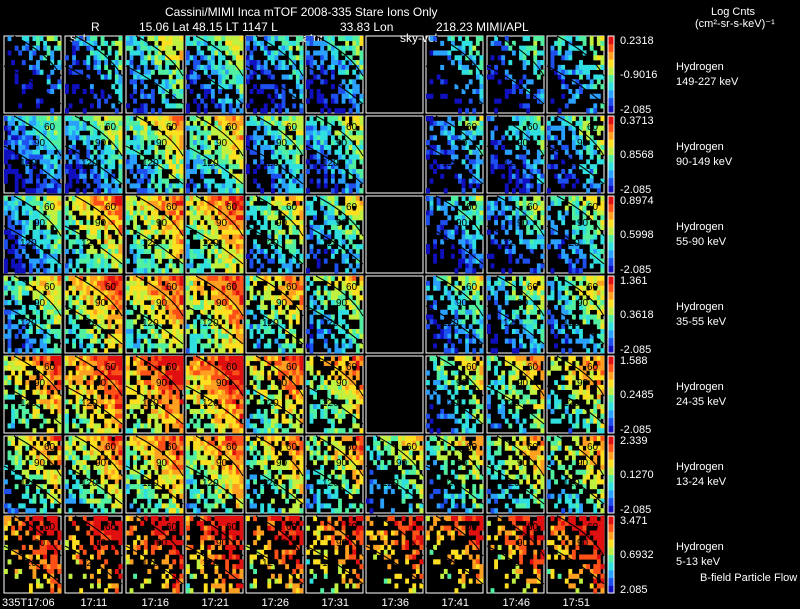 The width and height of the screenshot is (800, 609). What do you see at coordinates (516, 603) in the screenshot?
I see `time-tick-label: 17:46` at bounding box center [516, 603].